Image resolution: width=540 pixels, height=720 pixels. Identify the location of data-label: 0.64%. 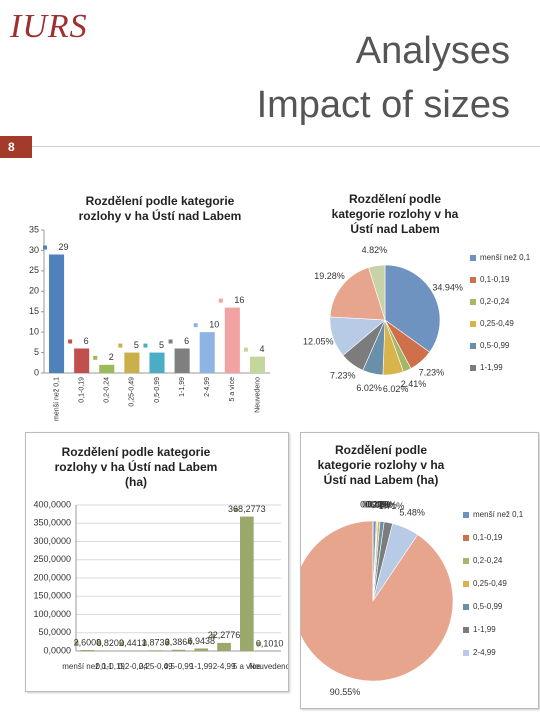
(375, 504).